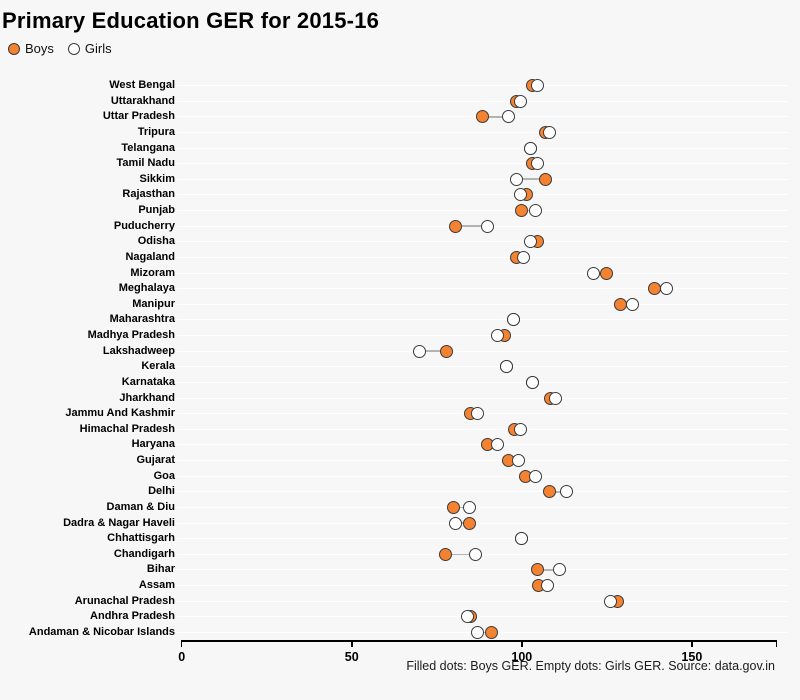  What do you see at coordinates (182, 657) in the screenshot?
I see `x-tick-label: 0` at bounding box center [182, 657].